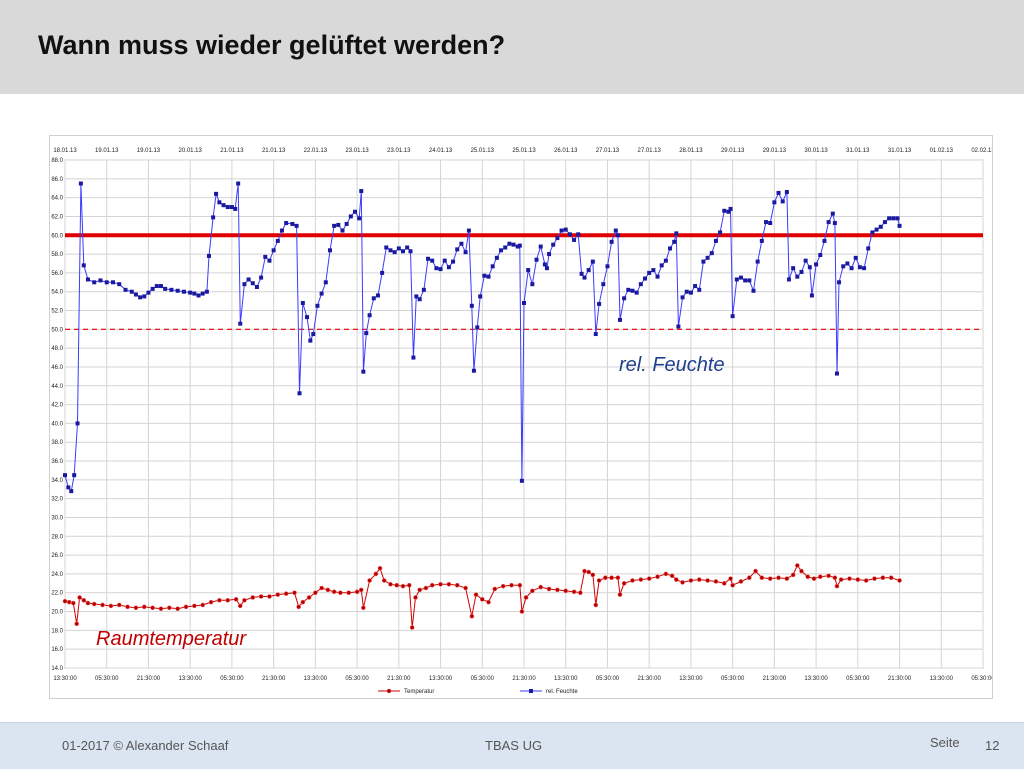  I want to click on top-date-label: 29.01.13, so click(775, 151).